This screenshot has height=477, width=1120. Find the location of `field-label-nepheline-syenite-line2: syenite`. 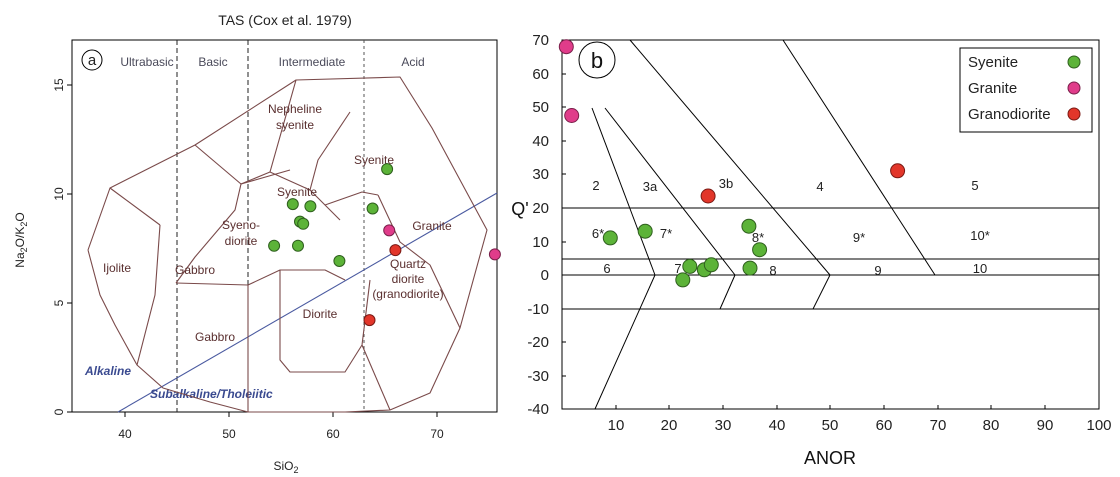

field-label-nepheline-syenite-line2: syenite is located at coordinates (295, 125).